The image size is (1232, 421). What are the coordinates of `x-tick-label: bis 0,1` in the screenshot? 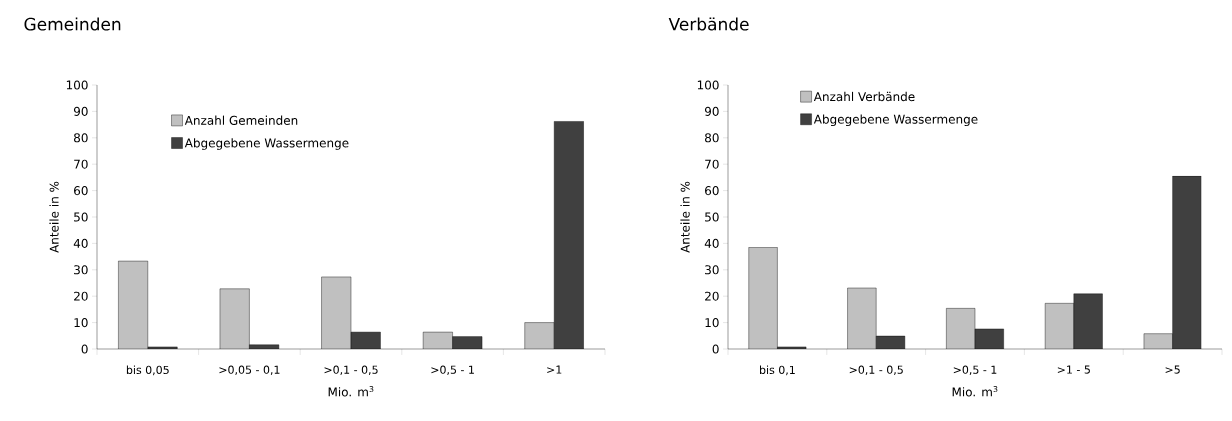 It's located at (777, 370).